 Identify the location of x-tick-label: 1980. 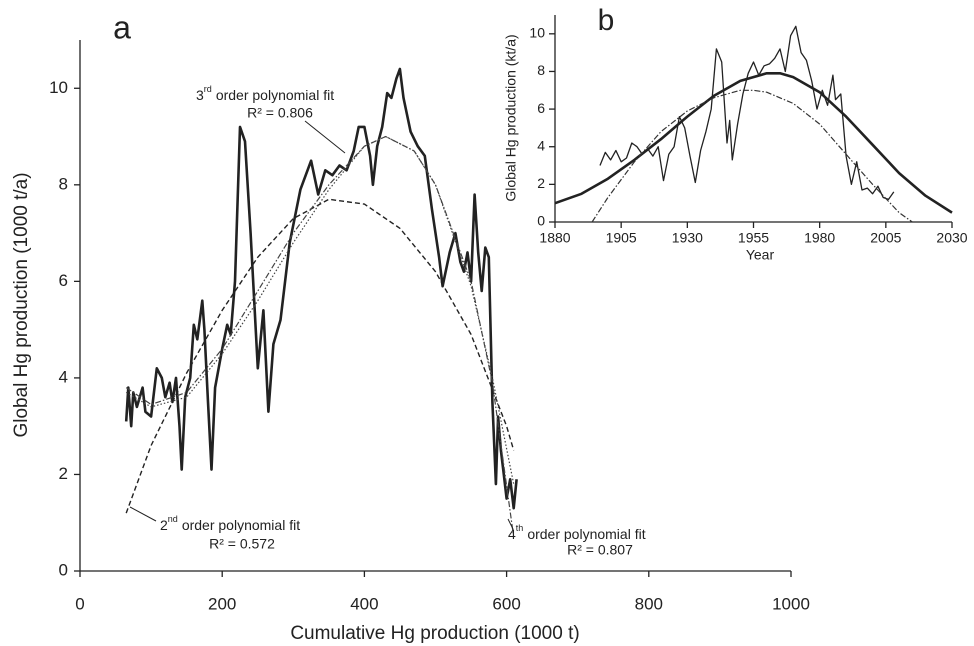
(819, 238).